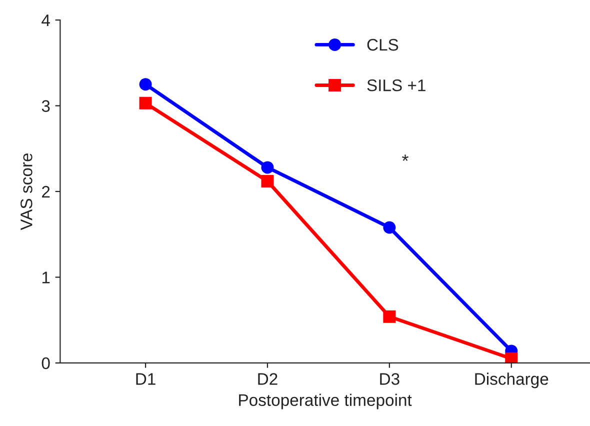 The image size is (590, 426). What do you see at coordinates (325, 402) in the screenshot?
I see `x-axis-title: Postoperative timepoint` at bounding box center [325, 402].